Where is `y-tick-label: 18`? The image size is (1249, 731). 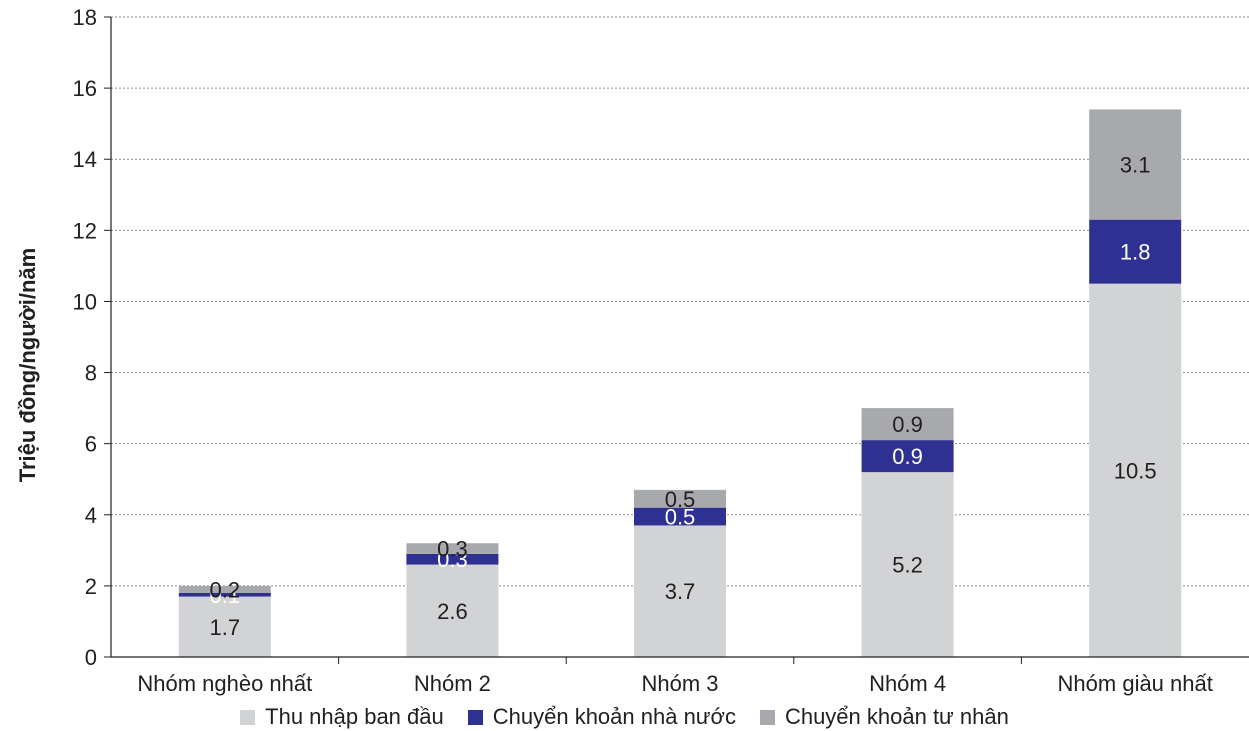 y-tick-label: 18 is located at coordinates (85, 17).